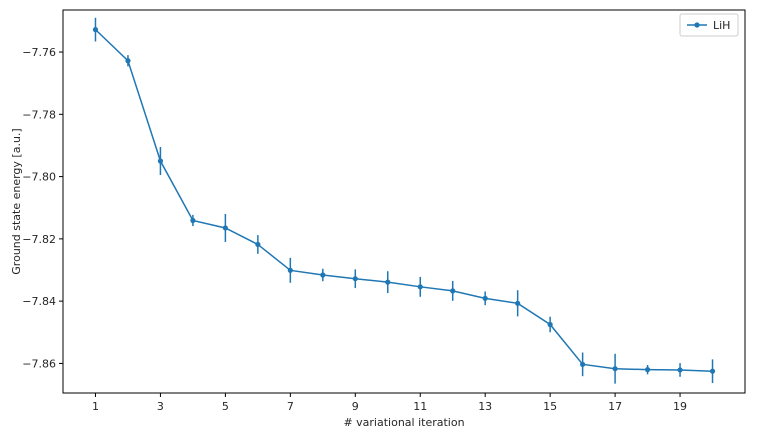 The width and height of the screenshot is (764, 435). Describe the element at coordinates (403, 422) in the screenshot. I see `x-axis-title: # variational iteration` at that location.